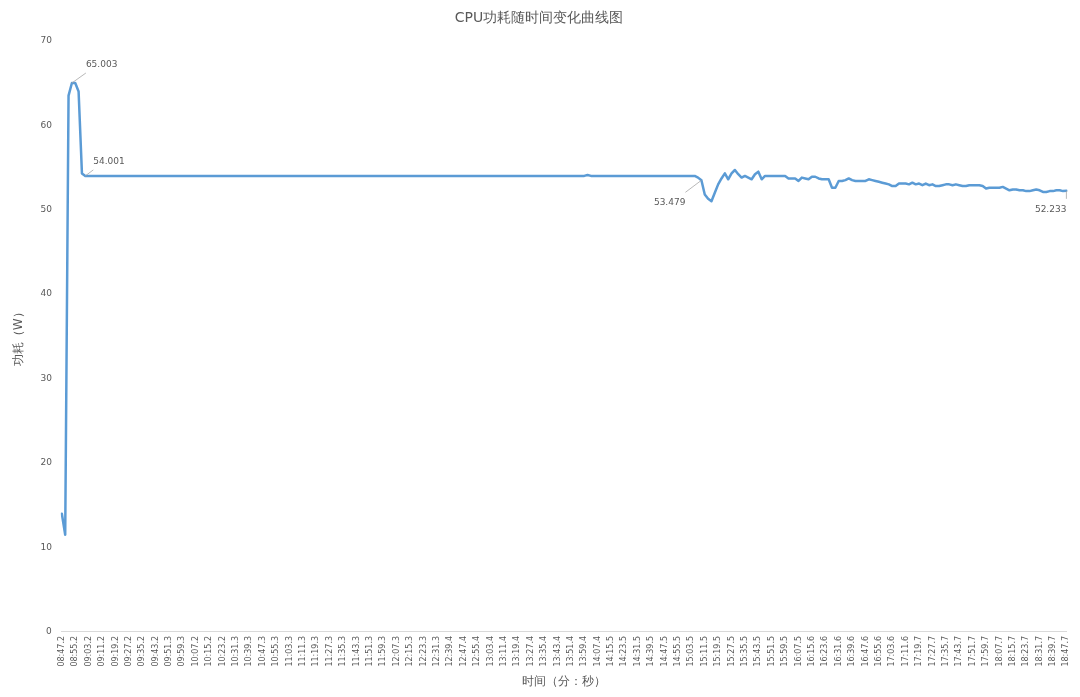 Image resolution: width=1080 pixels, height=697 pixels. Describe the element at coordinates (1039, 651) in the screenshot. I see `x-tick-label: 18:31.7` at that location.